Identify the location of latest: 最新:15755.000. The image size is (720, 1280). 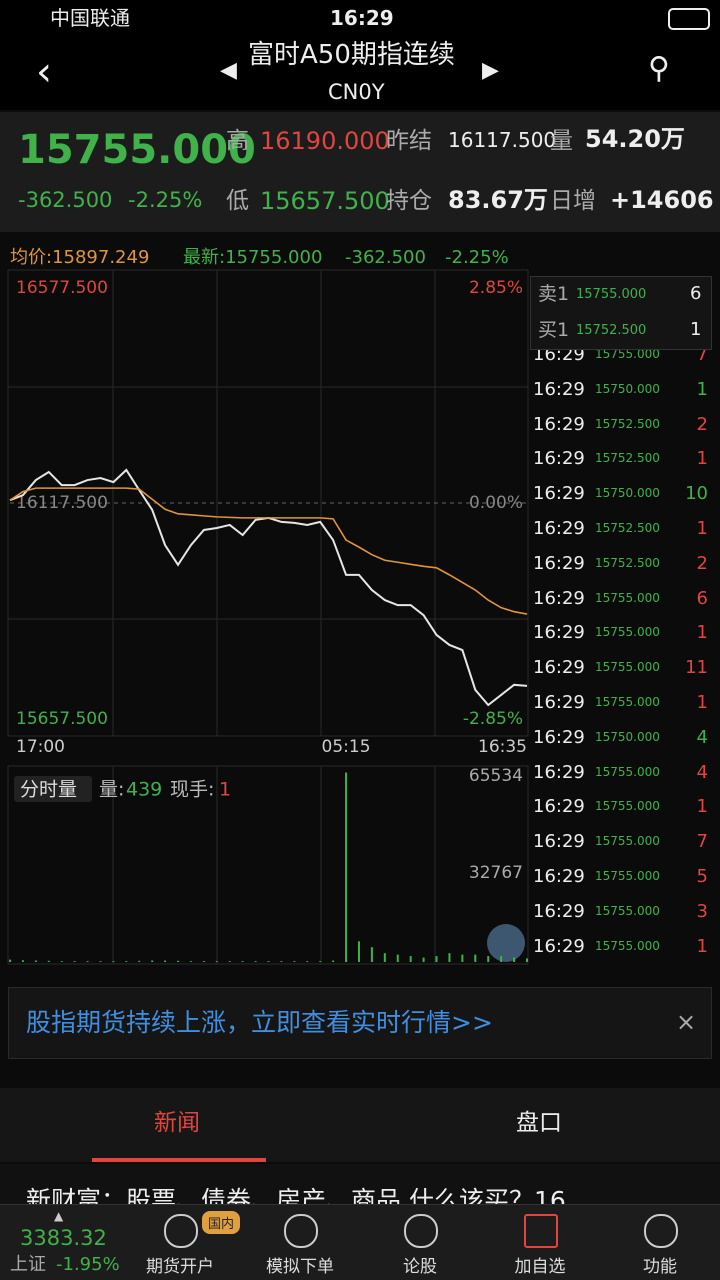
(253, 257).